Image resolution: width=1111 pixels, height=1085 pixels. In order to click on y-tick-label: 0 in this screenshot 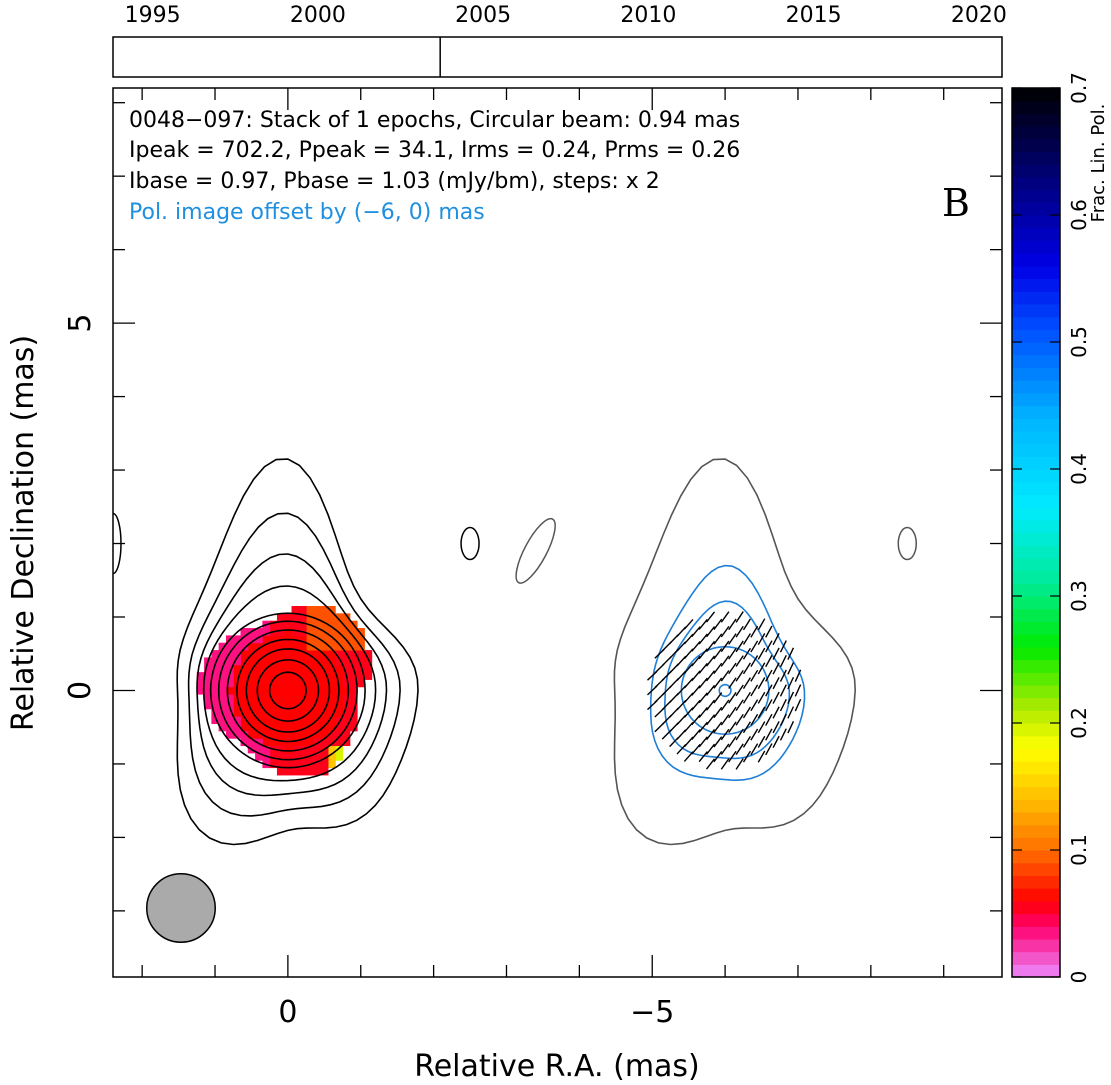, I will do `click(80, 690)`.